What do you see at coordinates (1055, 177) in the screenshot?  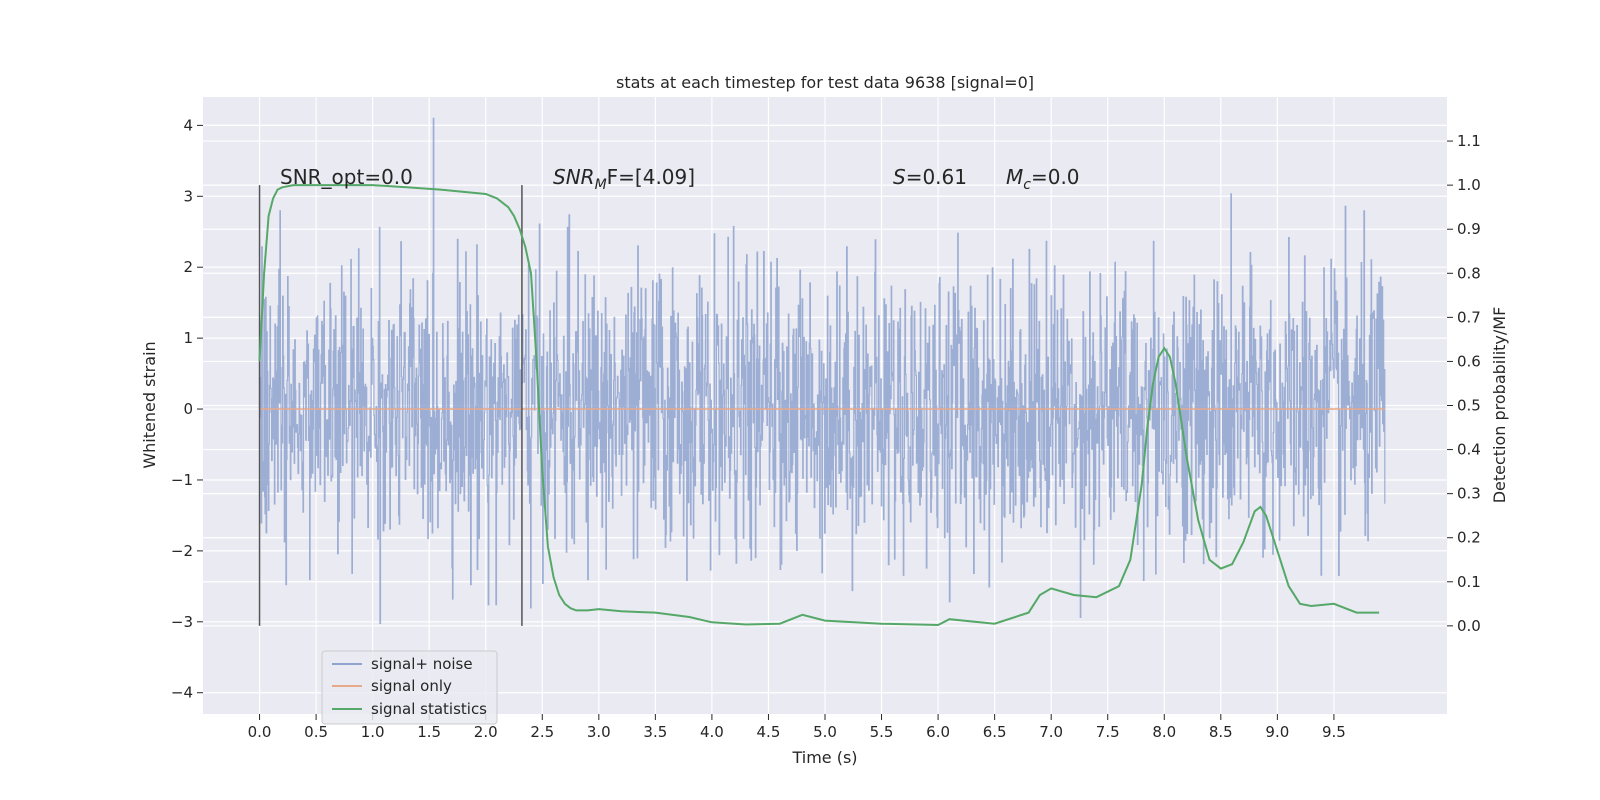 I see `annotation-mc-value: =0.0` at bounding box center [1055, 177].